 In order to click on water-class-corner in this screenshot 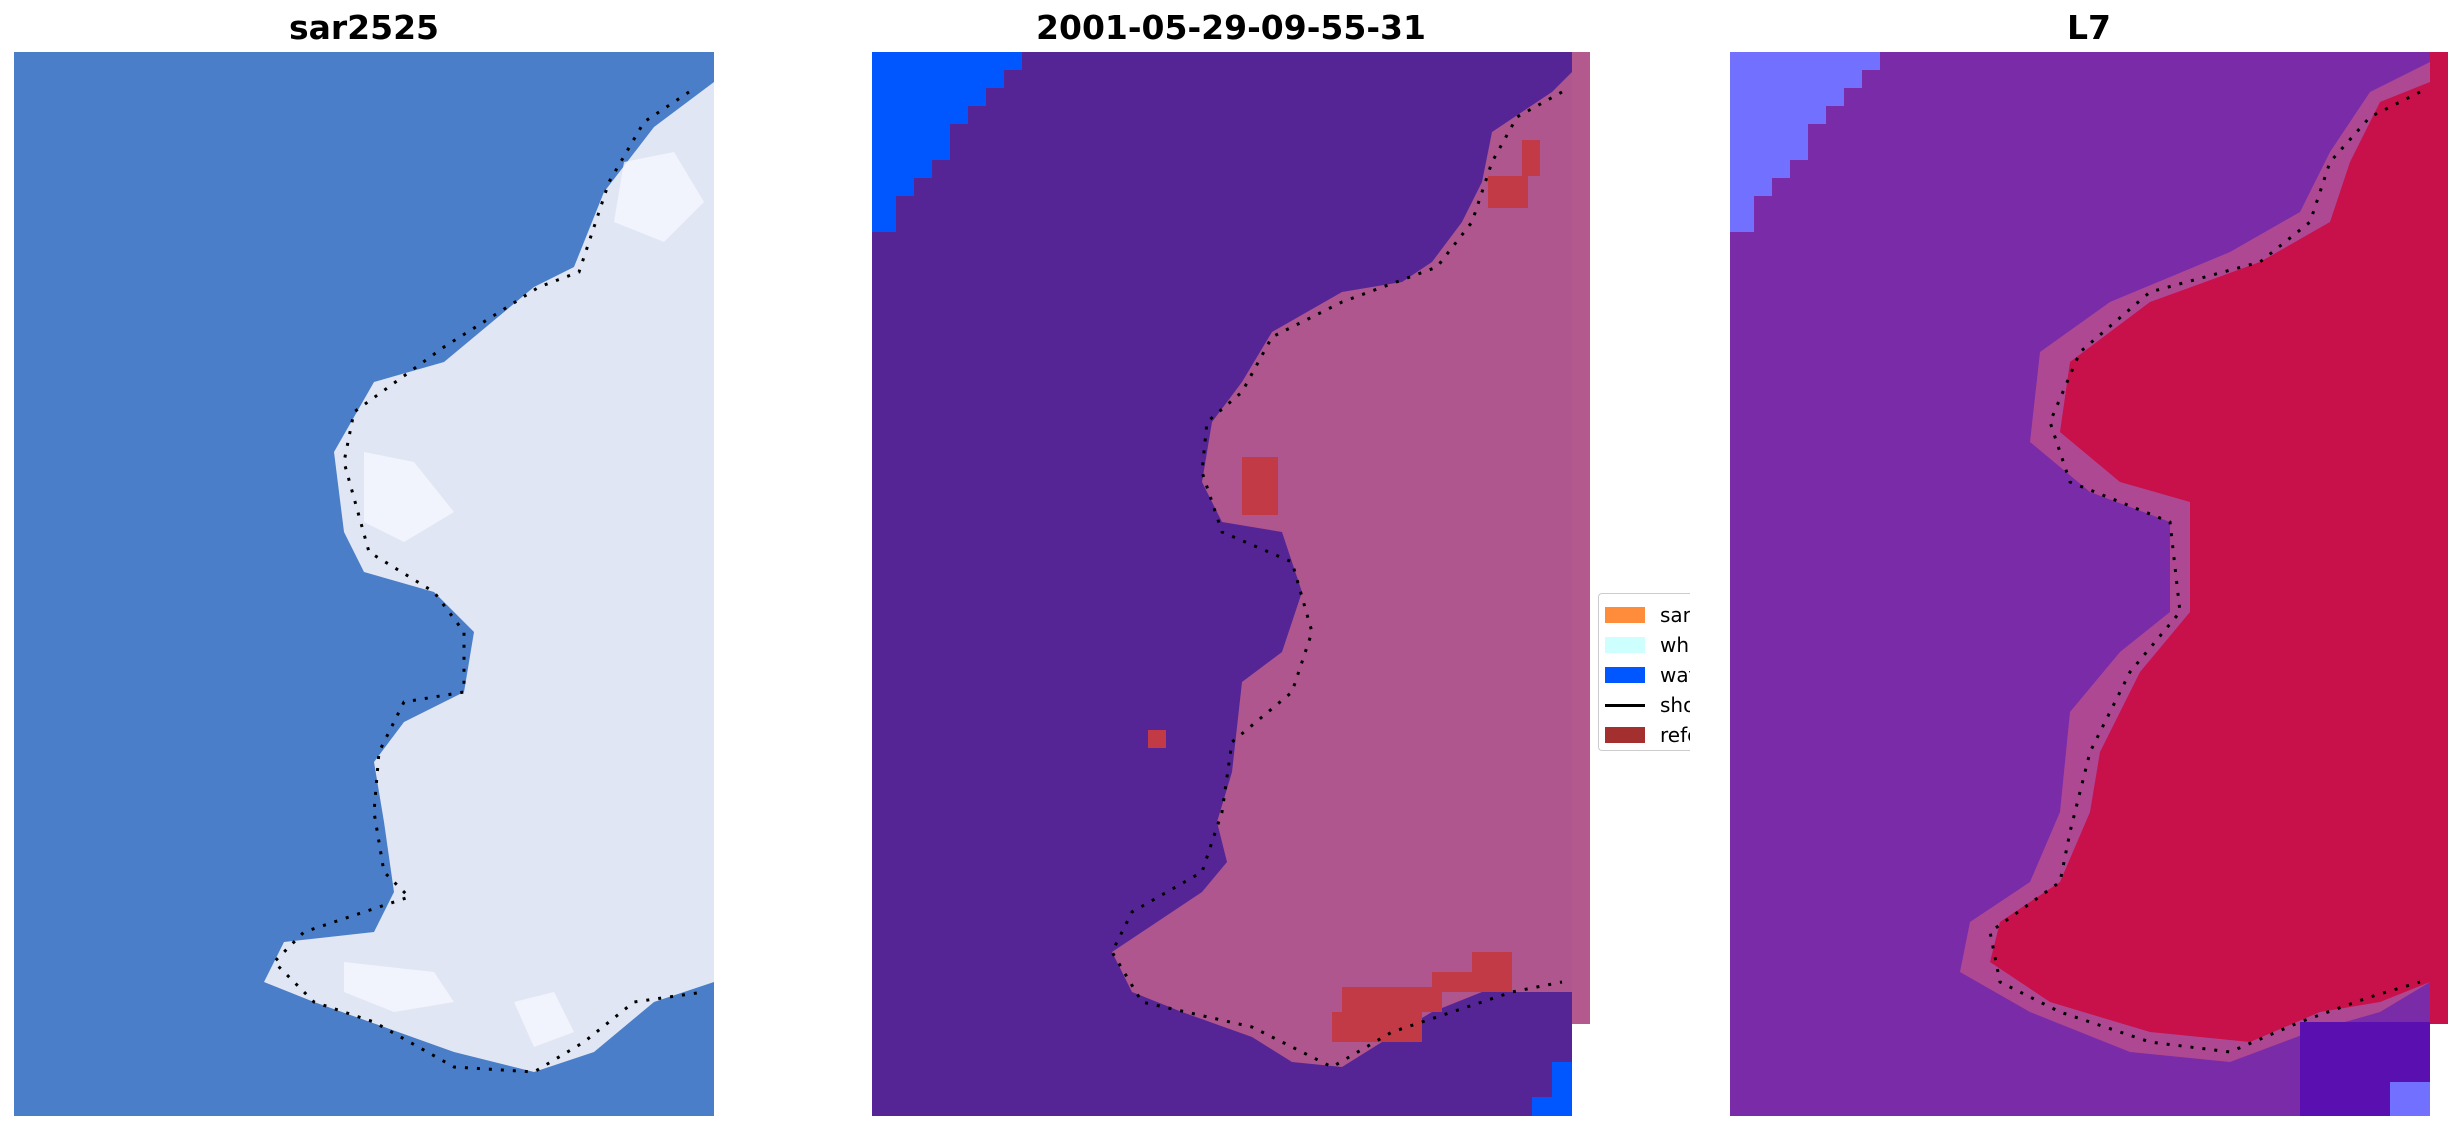, I will do `click(947, 142)`.